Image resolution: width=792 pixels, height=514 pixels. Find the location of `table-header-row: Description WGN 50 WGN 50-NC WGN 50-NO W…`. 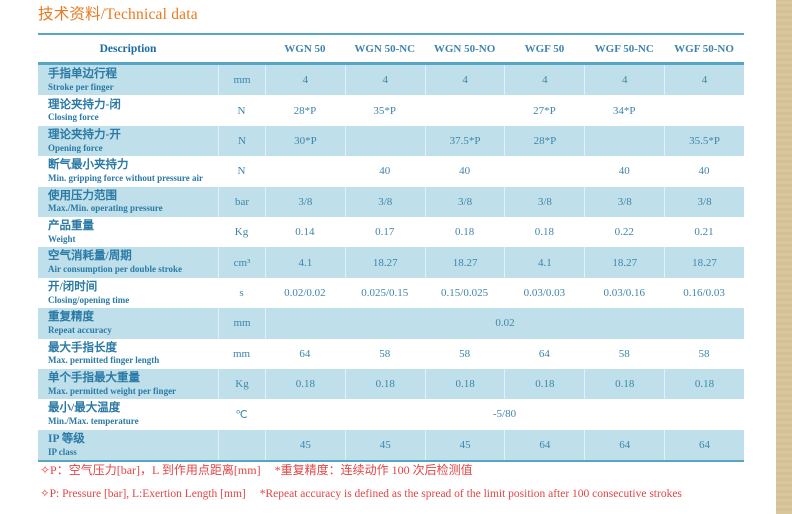

table-header-row: Description WGN 50 WGN 50-NC WGN 50-NO W… is located at coordinates (391, 50).